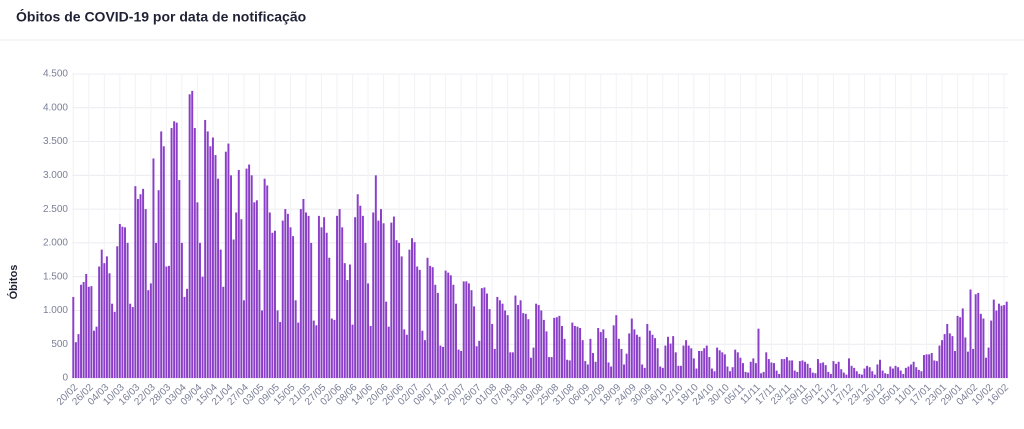 This screenshot has width=1024, height=429. What do you see at coordinates (55, 107) in the screenshot?
I see `y-tick-label: 4.000` at bounding box center [55, 107].